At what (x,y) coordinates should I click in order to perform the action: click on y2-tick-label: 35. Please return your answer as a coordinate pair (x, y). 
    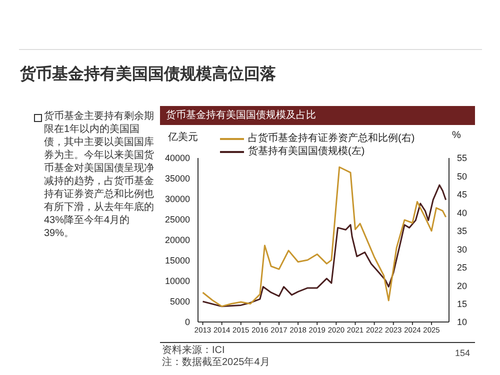
    Looking at the image, I should click on (462, 231).